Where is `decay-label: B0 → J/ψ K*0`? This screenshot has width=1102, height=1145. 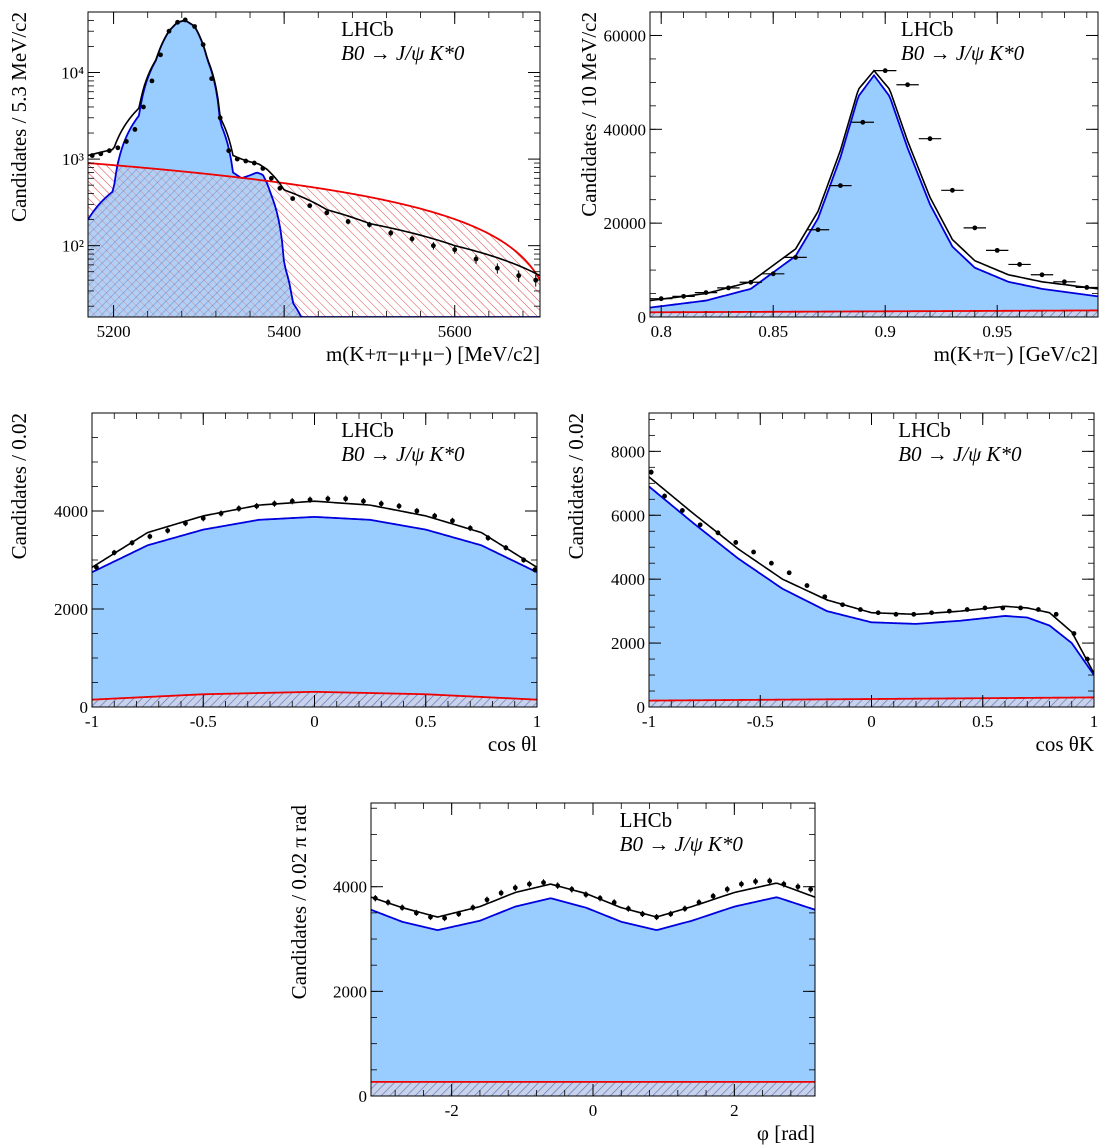 decay-label: B0 → J/ψ K*0 is located at coordinates (682, 844).